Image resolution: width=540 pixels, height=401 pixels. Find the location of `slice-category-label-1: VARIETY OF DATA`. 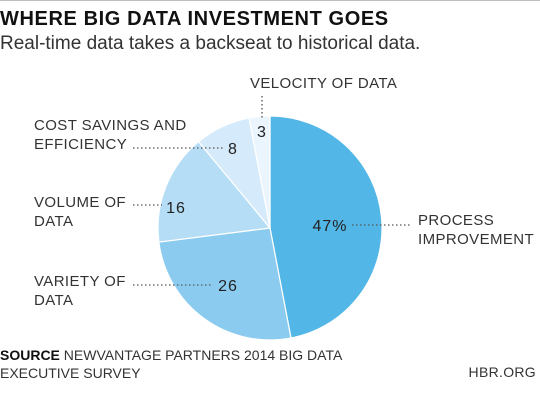

slice-category-label-1: VARIETY OF DATA is located at coordinates (80, 291).